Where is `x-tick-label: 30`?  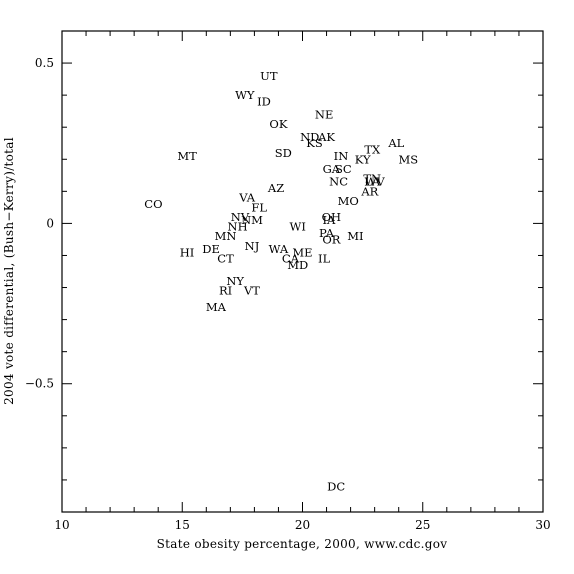
x-tick-label: 30 is located at coordinates (542, 525).